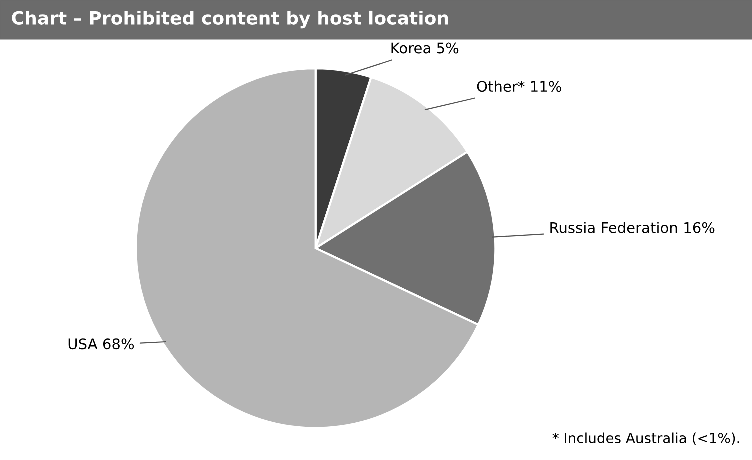 Image resolution: width=752 pixels, height=460 pixels. I want to click on chart-title: Chart – Prohibited content by host location, so click(230, 19).